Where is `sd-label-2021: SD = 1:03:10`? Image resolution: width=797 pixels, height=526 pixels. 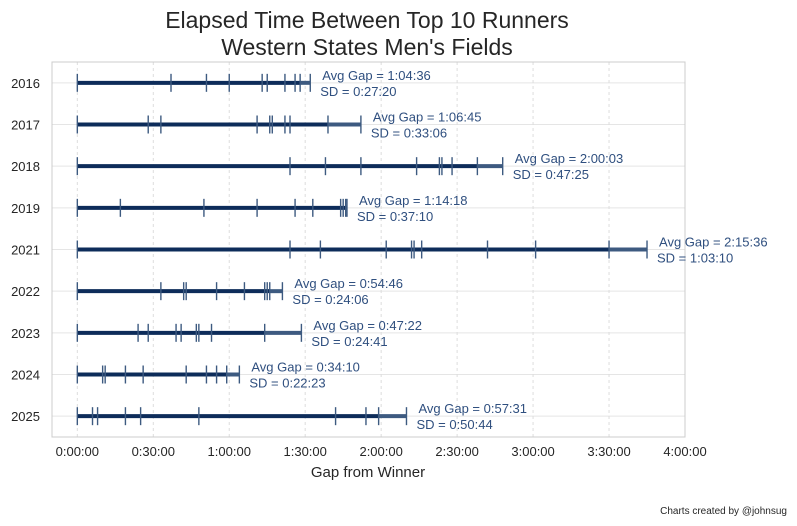
sd-label-2021: SD = 1:03:10 is located at coordinates (695, 258).